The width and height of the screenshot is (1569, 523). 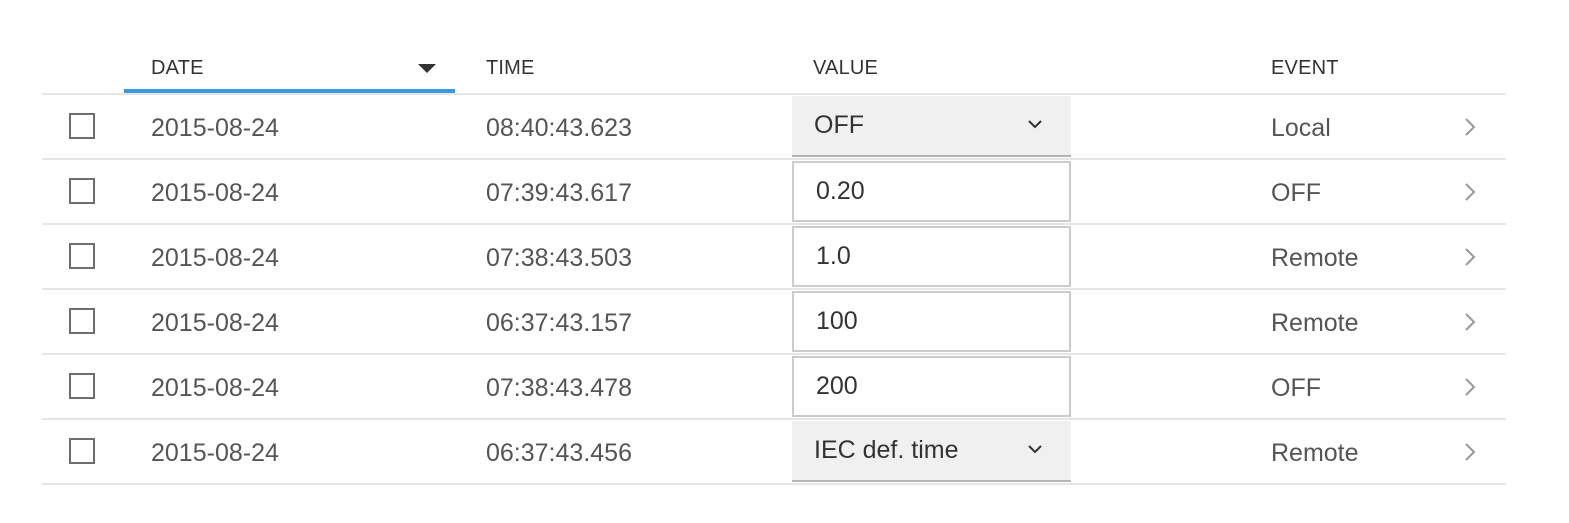 I want to click on sort-caret-down-icon, so click(x=427, y=68).